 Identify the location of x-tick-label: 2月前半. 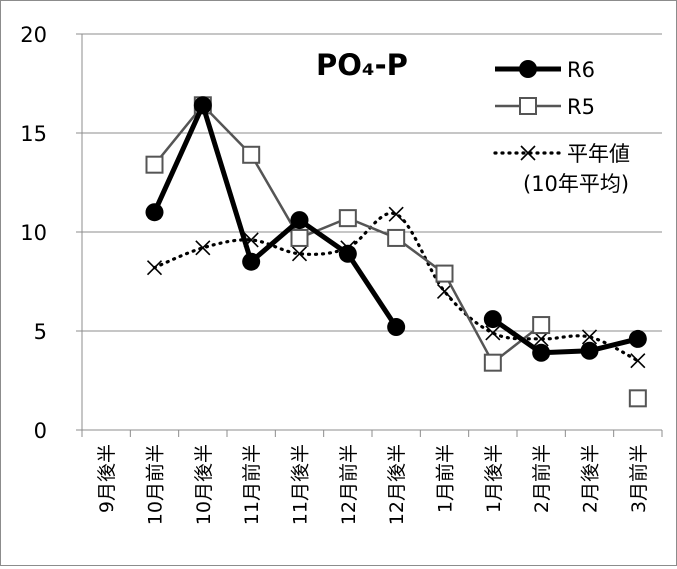
(542, 478).